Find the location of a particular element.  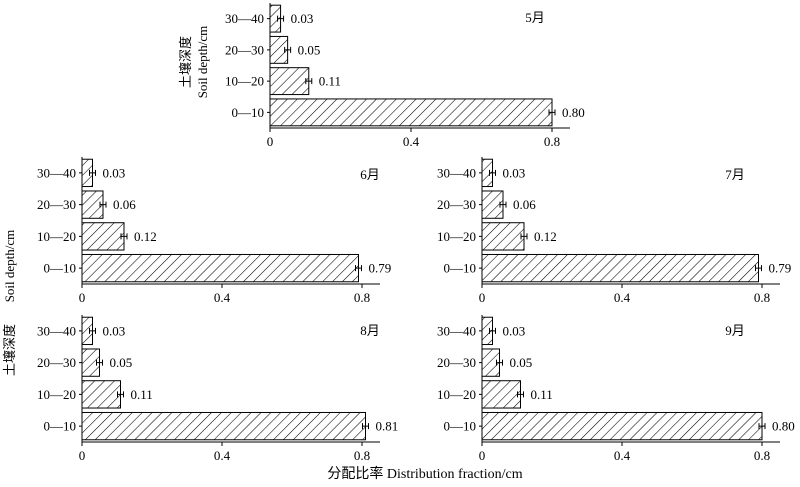

y-label-en-lower: Soil depth/cm is located at coordinates (9, 266).